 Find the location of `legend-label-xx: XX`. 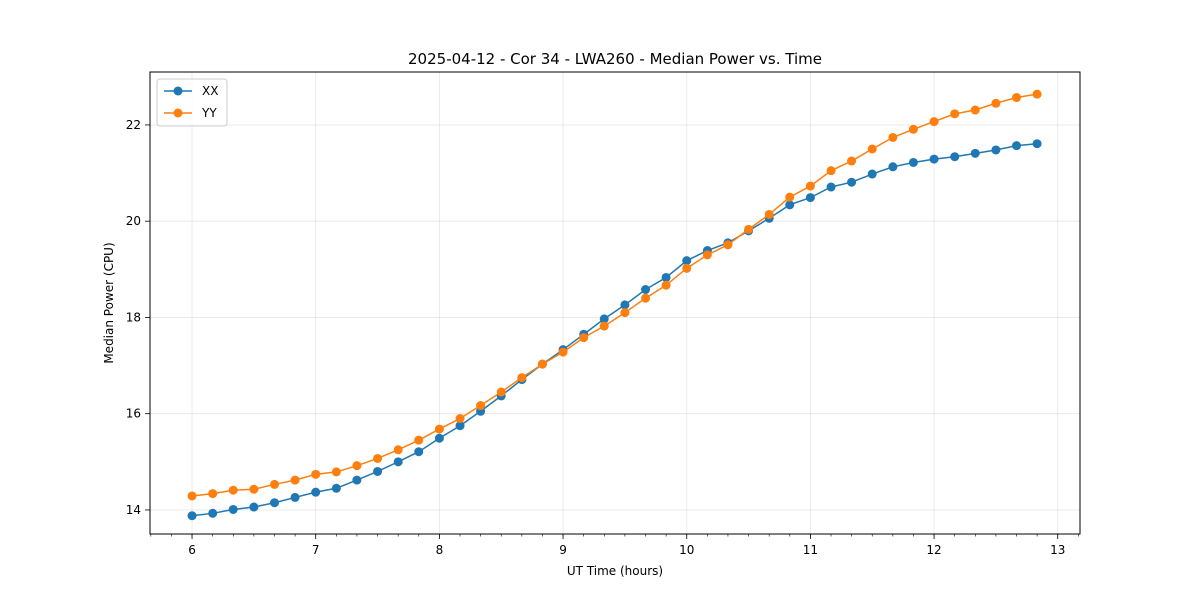

legend-label-xx: XX is located at coordinates (210, 91).